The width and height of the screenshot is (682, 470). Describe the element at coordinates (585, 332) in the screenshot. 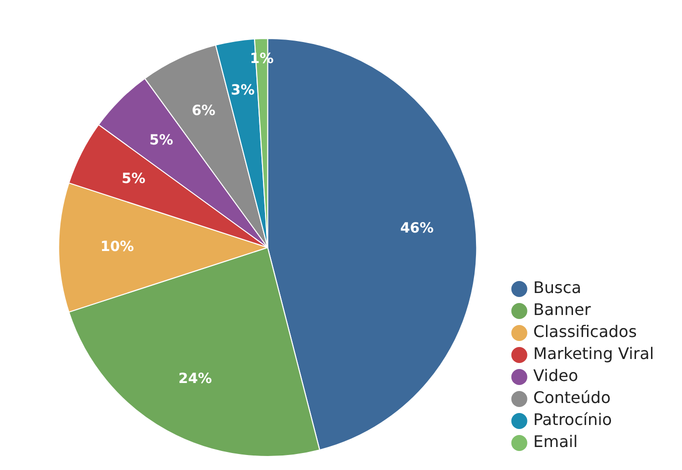

I see `legend-label: Classificados` at that location.